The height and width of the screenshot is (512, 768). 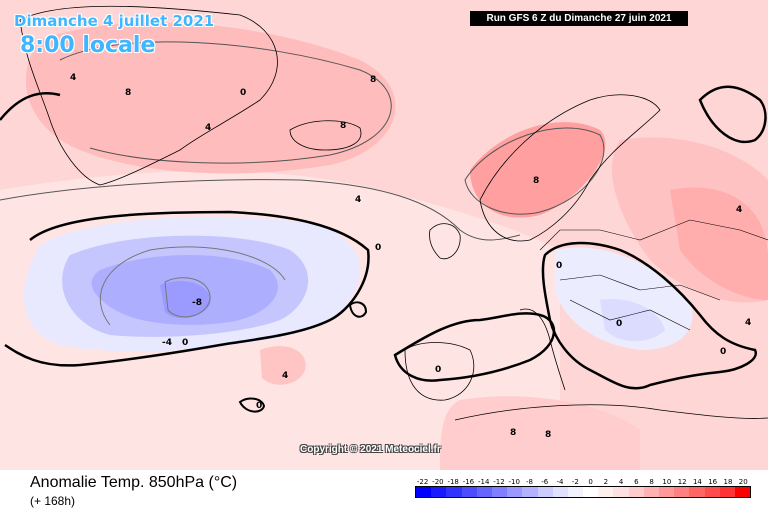 What do you see at coordinates (743, 482) in the screenshot?
I see `scale-tick-label: 20` at bounding box center [743, 482].